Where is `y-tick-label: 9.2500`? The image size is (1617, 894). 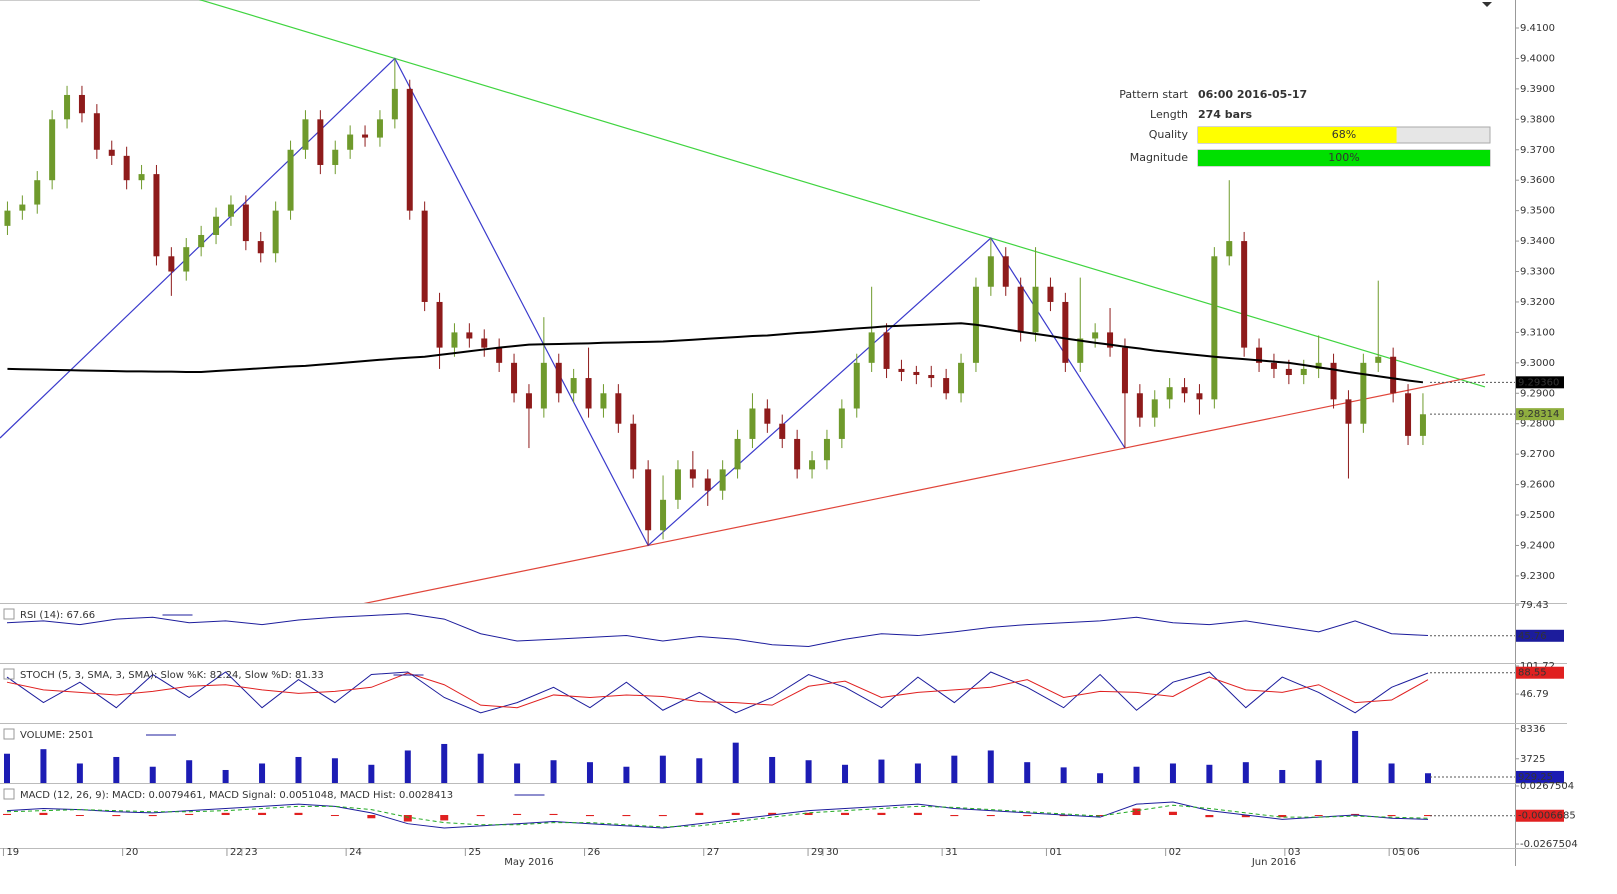 y-tick-label: 9.2500 is located at coordinates (1537, 515).